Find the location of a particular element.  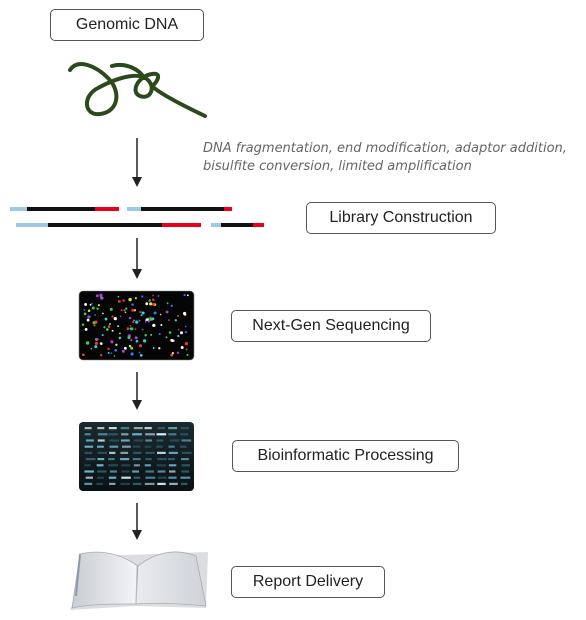

open-book-icon is located at coordinates (139, 580).